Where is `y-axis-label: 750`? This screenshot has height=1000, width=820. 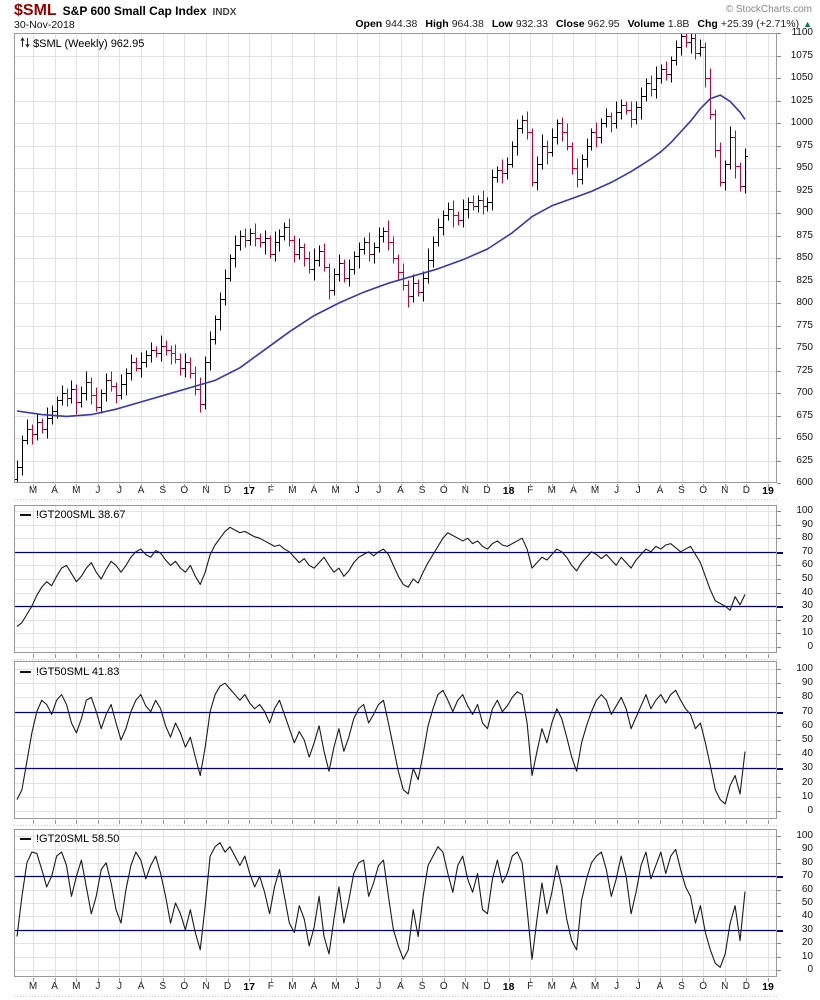
y-axis-label: 750 is located at coordinates (804, 347).